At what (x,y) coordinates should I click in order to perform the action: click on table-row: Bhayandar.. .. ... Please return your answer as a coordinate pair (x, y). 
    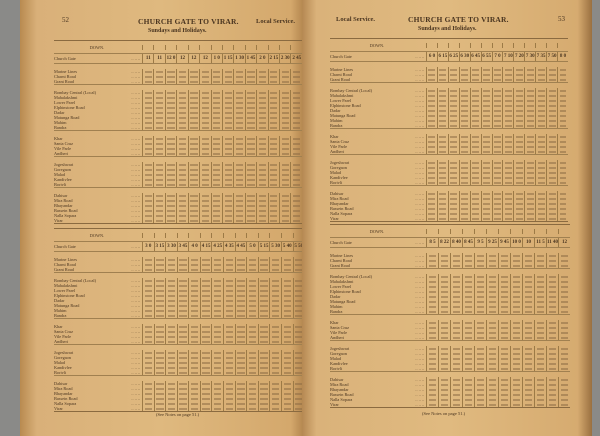
    Looking at the image, I should click on (450, 389).